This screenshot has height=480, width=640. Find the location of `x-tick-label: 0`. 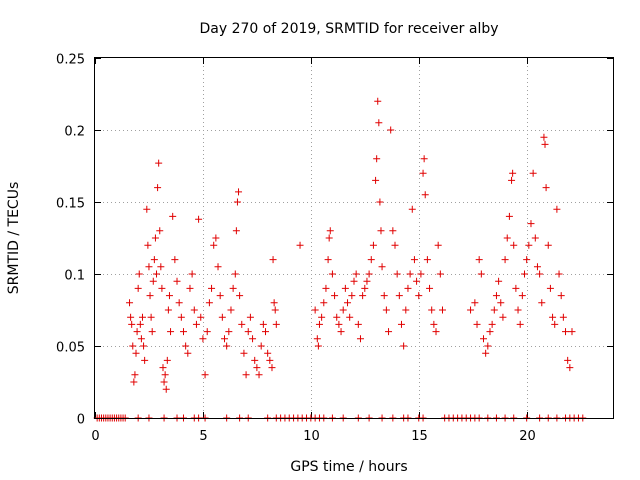

x-tick-label: 0 is located at coordinates (95, 436).